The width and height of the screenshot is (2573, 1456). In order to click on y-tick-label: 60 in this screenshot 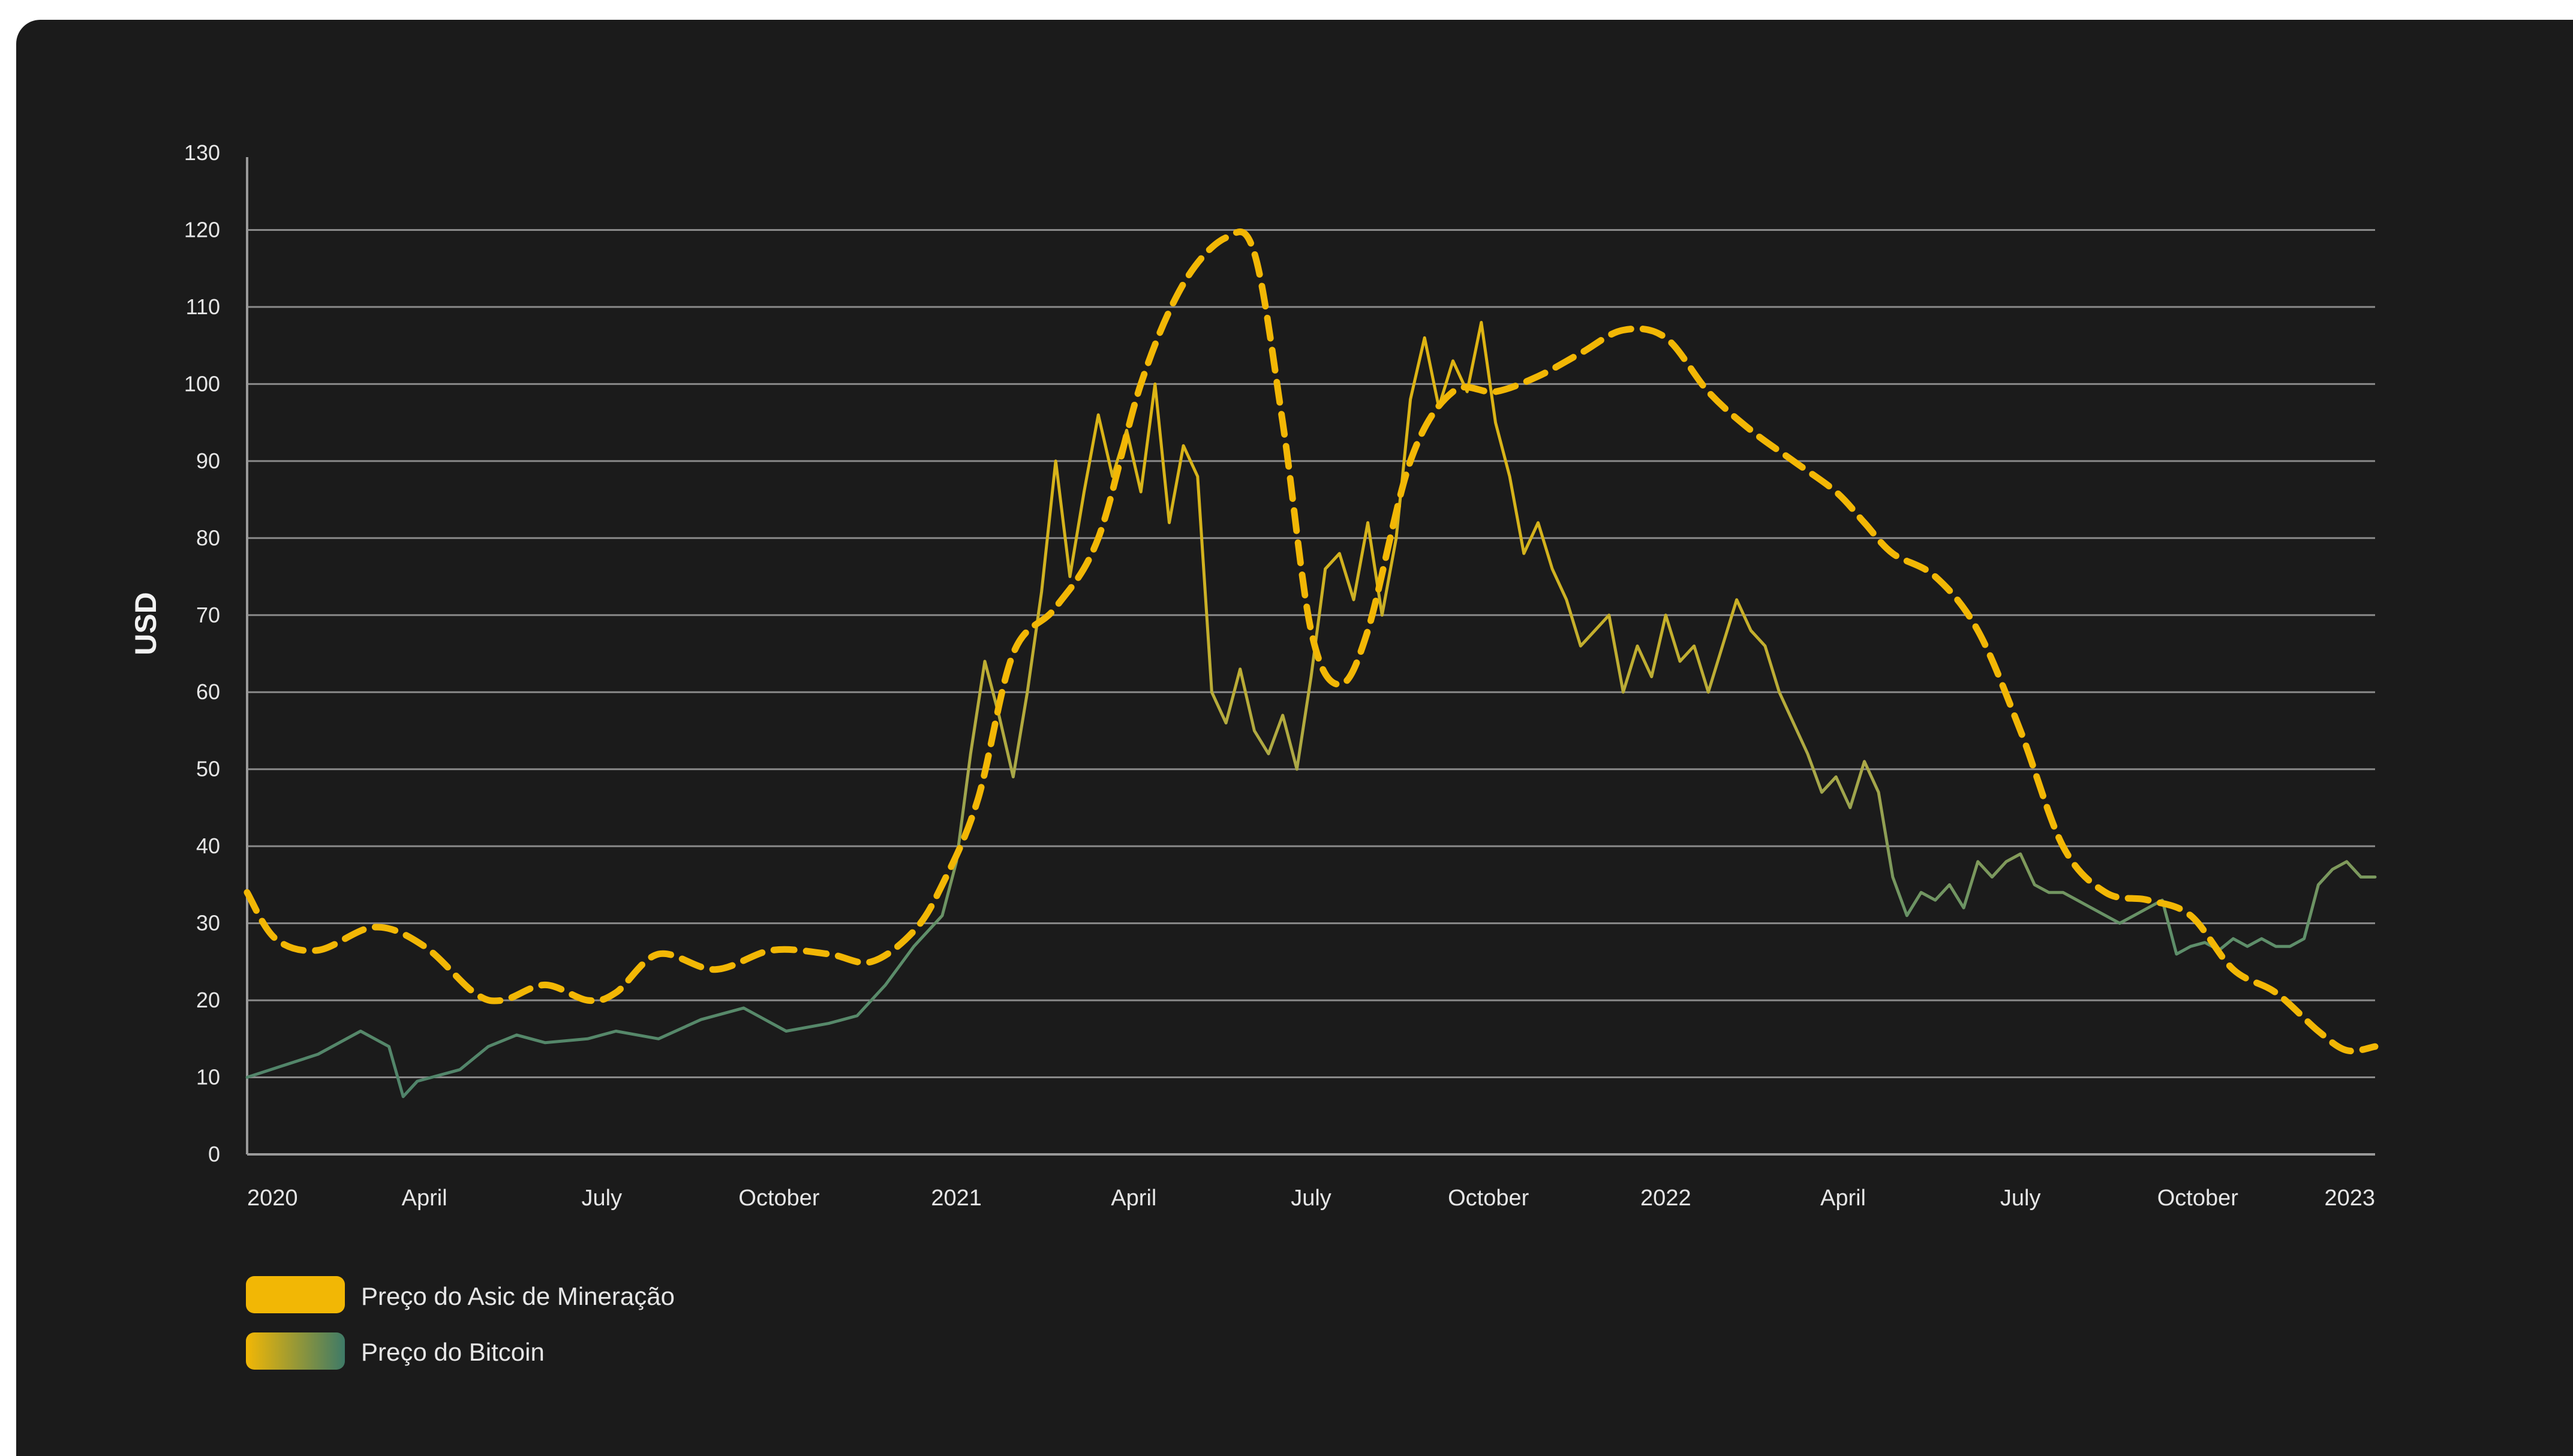, I will do `click(208, 691)`.